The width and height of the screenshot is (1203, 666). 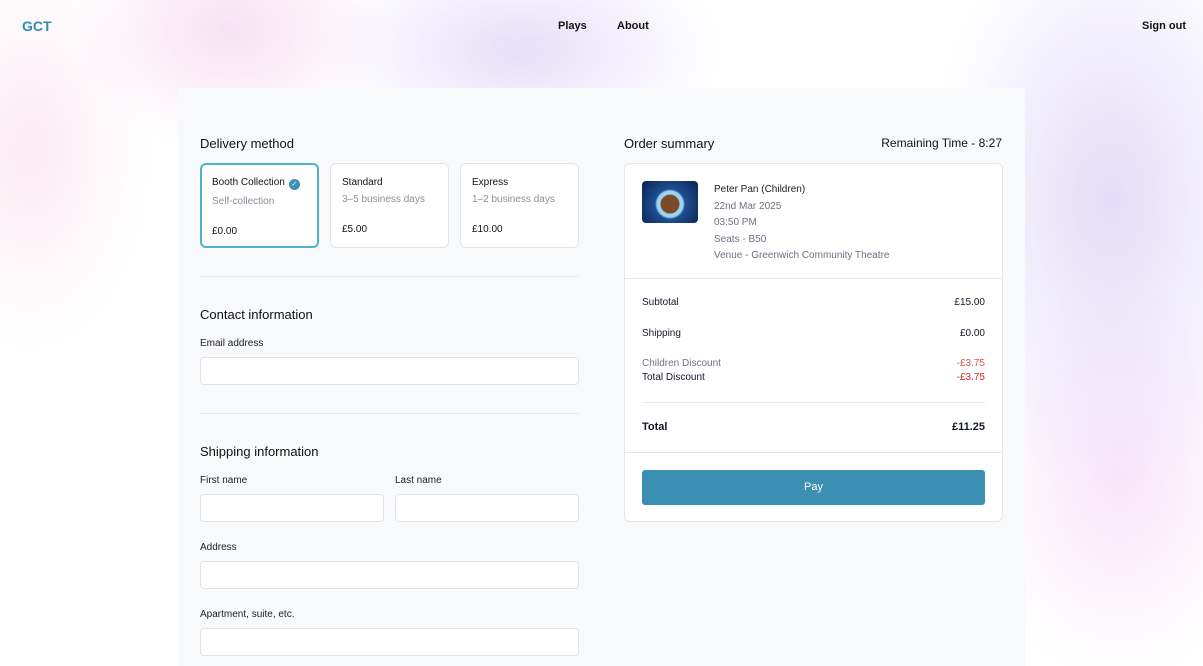 I want to click on children-discount-value: -£3.75, so click(x=970, y=363).